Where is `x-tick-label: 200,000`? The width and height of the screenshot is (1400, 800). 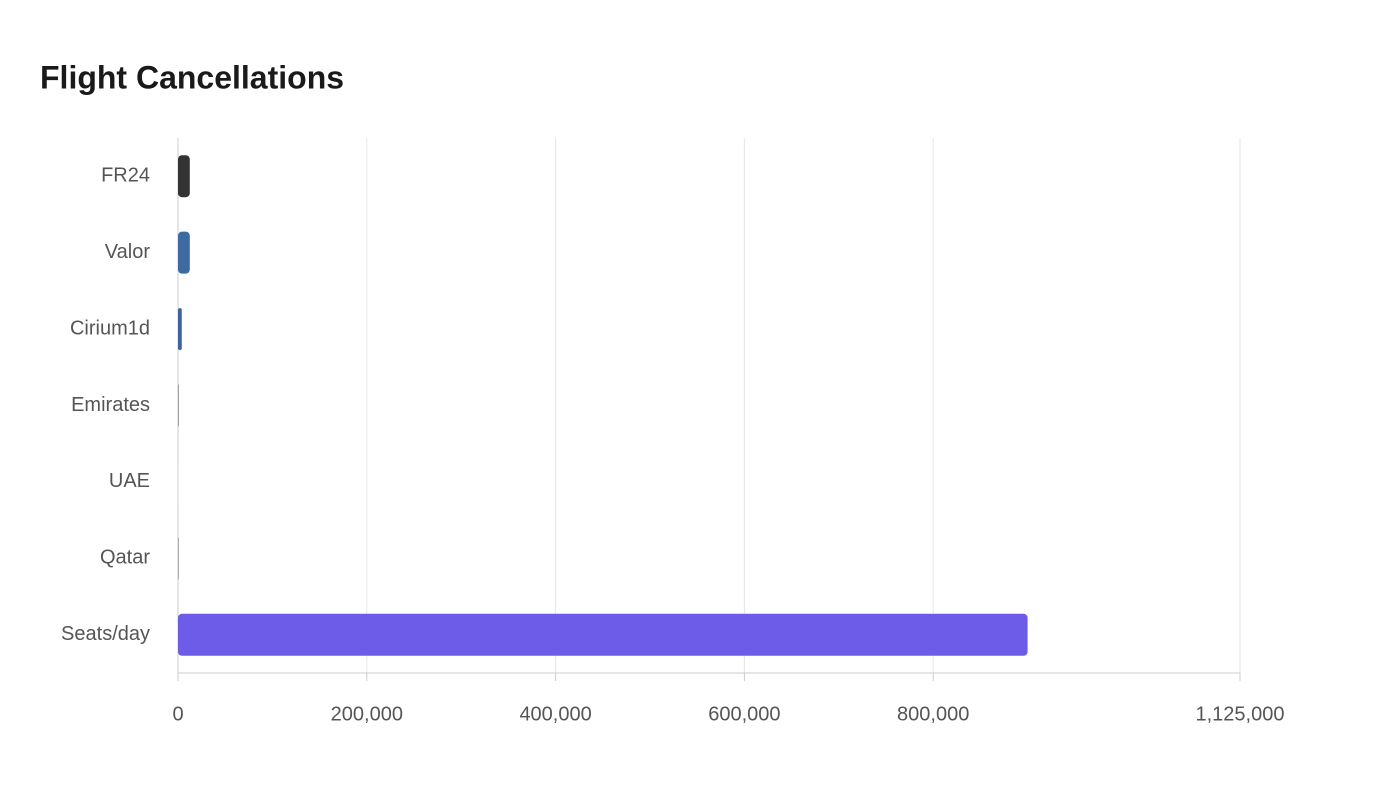
x-tick-label: 200,000 is located at coordinates (367, 714).